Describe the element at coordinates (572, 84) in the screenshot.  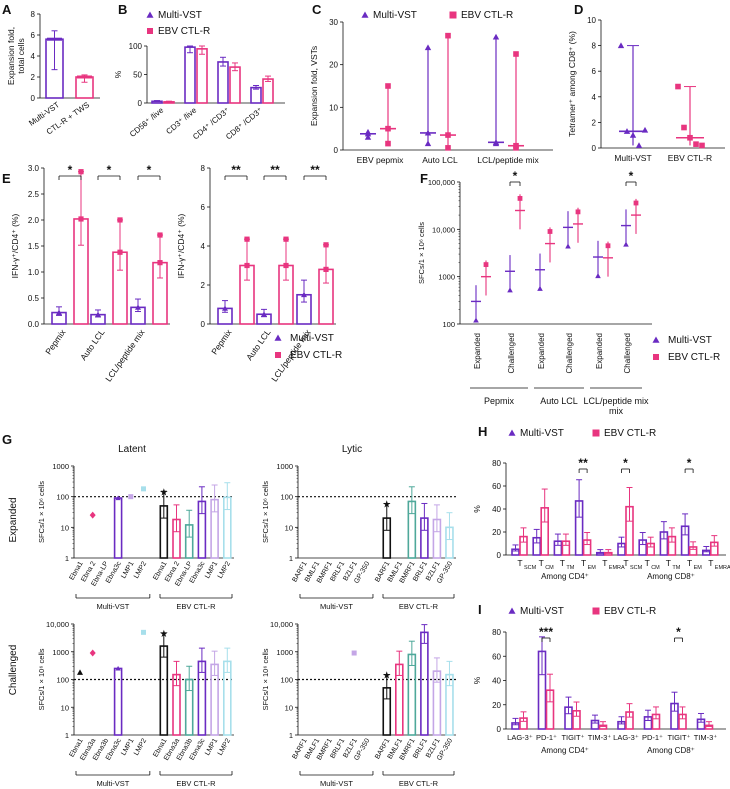
I see `y-axis-title: Tetramer⁺ among CD8⁺ (%)` at that location.